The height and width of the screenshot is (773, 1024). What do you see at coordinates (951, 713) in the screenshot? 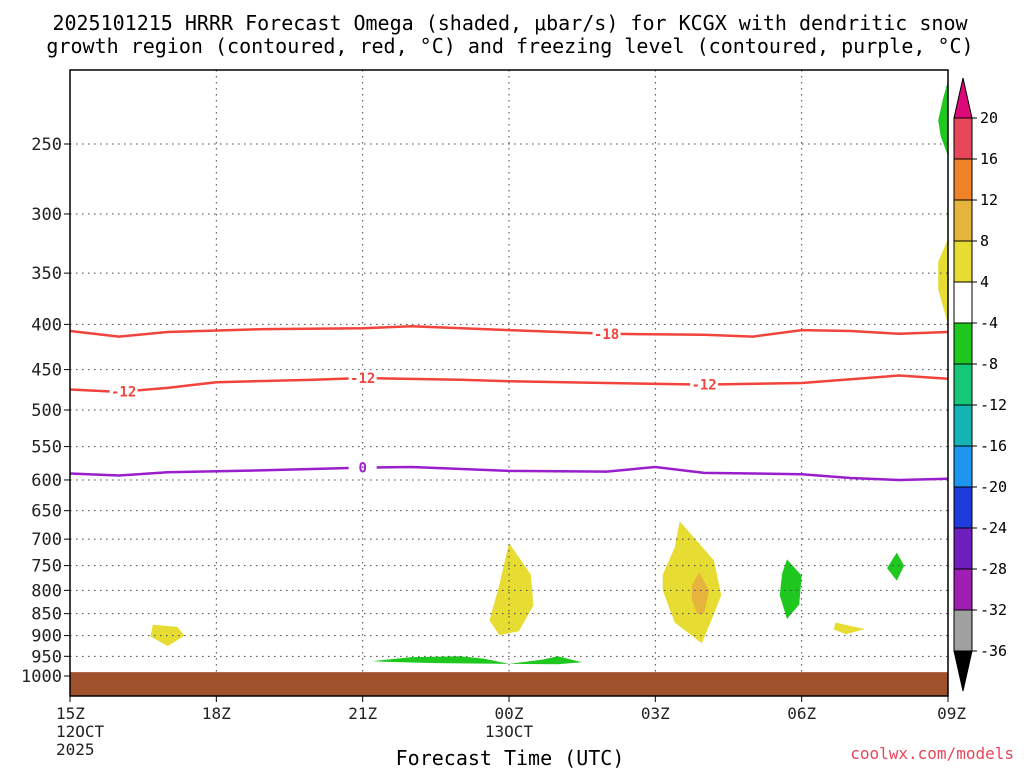
I see `x-tick-label-09Z: 09Z` at bounding box center [951, 713].